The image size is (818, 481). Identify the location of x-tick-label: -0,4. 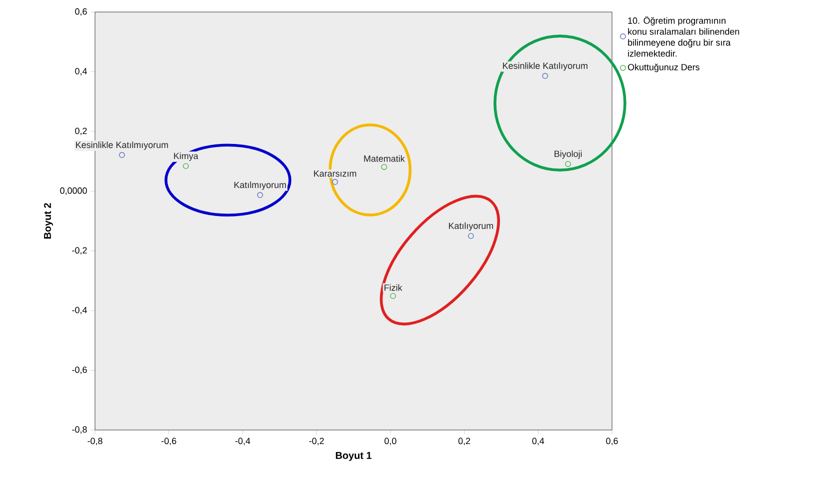
(242, 442).